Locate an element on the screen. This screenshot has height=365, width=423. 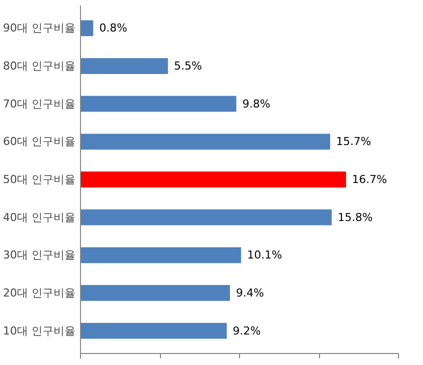
data-label: 15.8% is located at coordinates (355, 217).